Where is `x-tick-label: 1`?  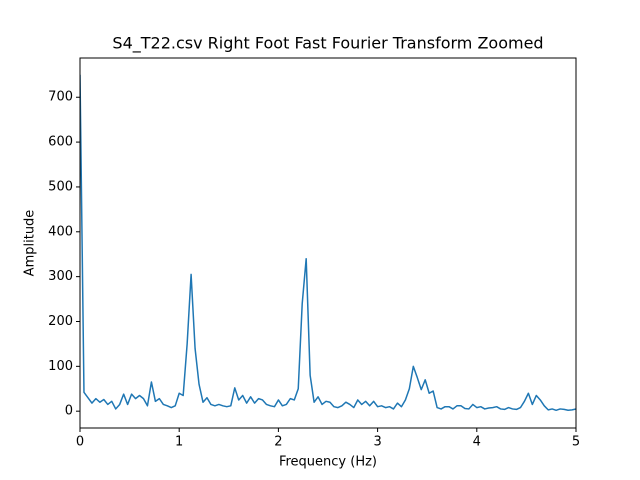 x-tick-label: 1 is located at coordinates (179, 442).